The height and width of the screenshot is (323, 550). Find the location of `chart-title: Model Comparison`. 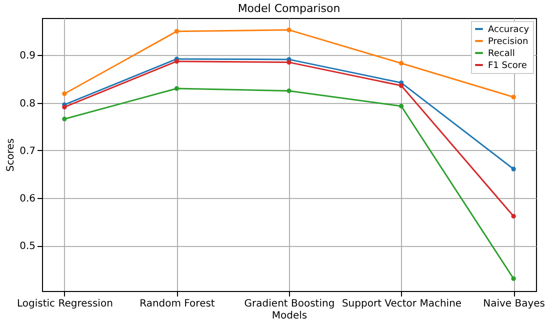

chart-title: Model Comparison is located at coordinates (289, 8).